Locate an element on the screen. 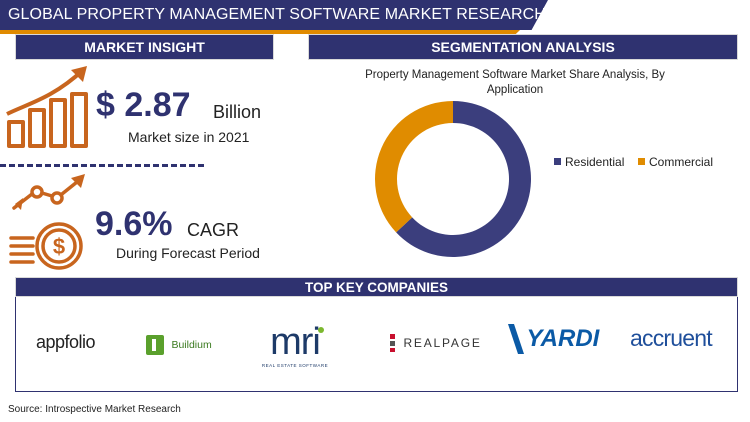 Image resolution: width=750 pixels, height=422 pixels. market-size-unit: Billion is located at coordinates (237, 112).